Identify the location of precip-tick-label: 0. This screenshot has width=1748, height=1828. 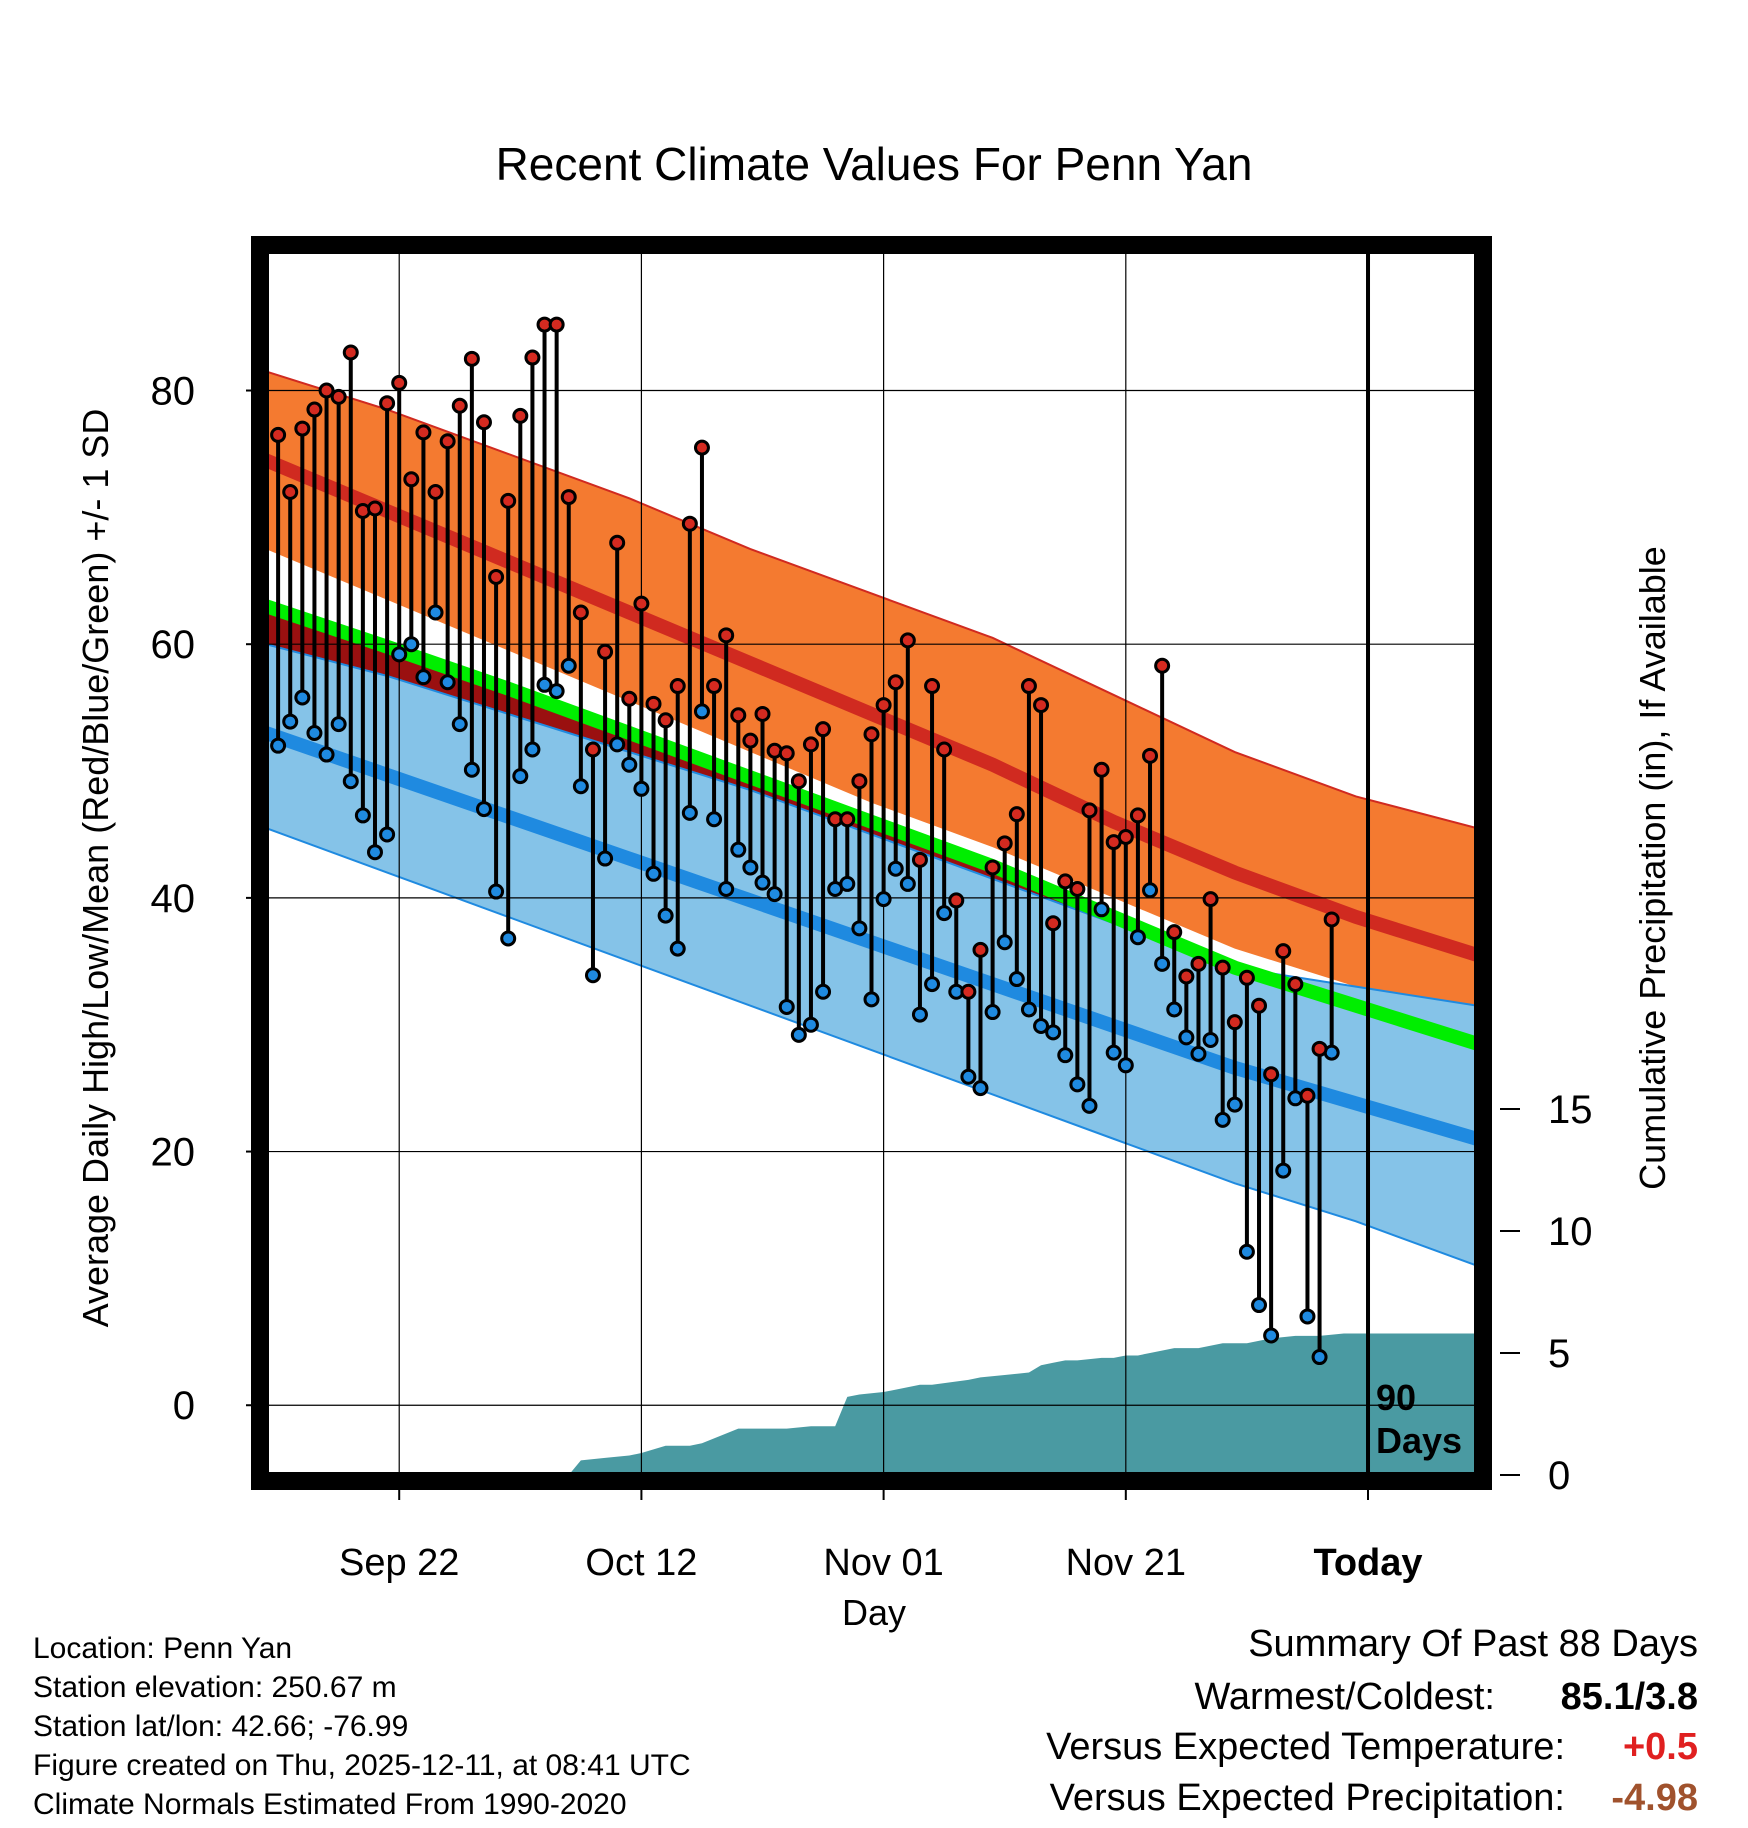
(1559, 1476).